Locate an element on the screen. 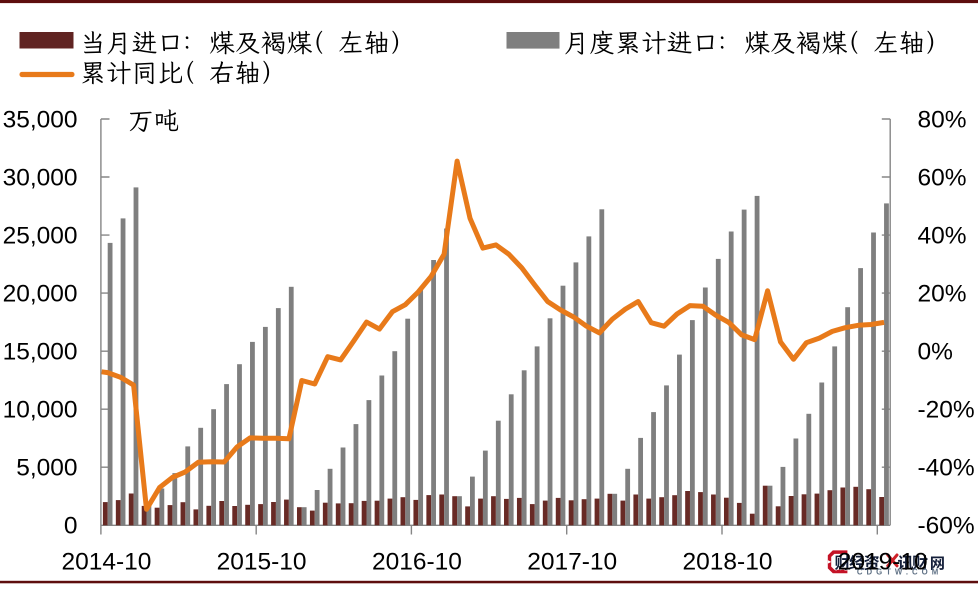  svg-text: 5,000 is located at coordinates (46, 468).